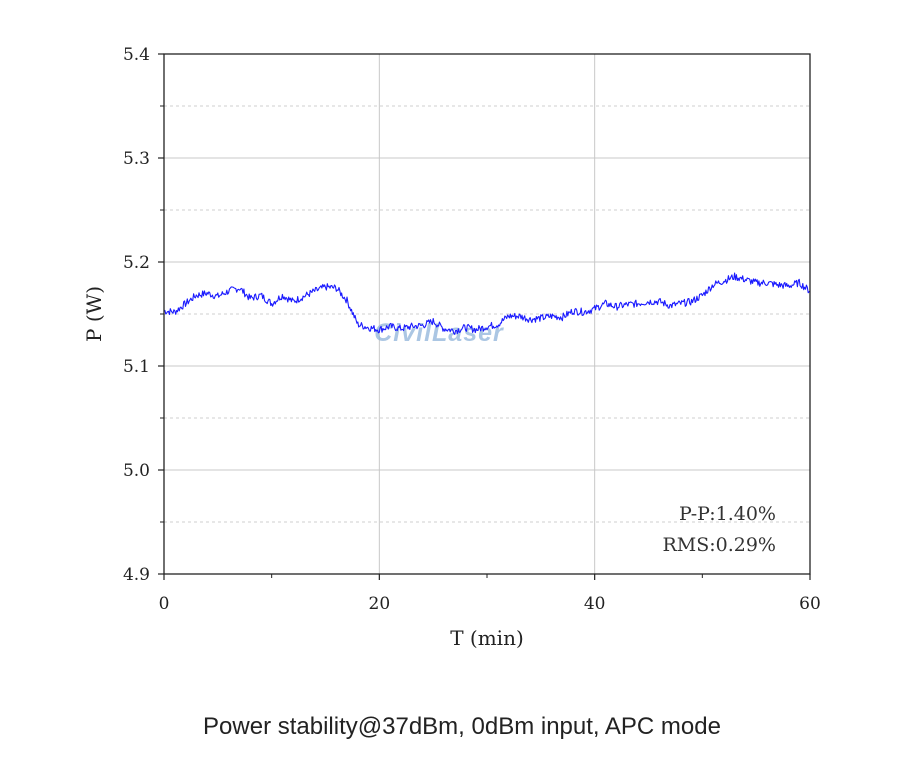 The height and width of the screenshot is (771, 924). What do you see at coordinates (136, 471) in the screenshot?
I see `y-tick-label: 5.0` at bounding box center [136, 471].